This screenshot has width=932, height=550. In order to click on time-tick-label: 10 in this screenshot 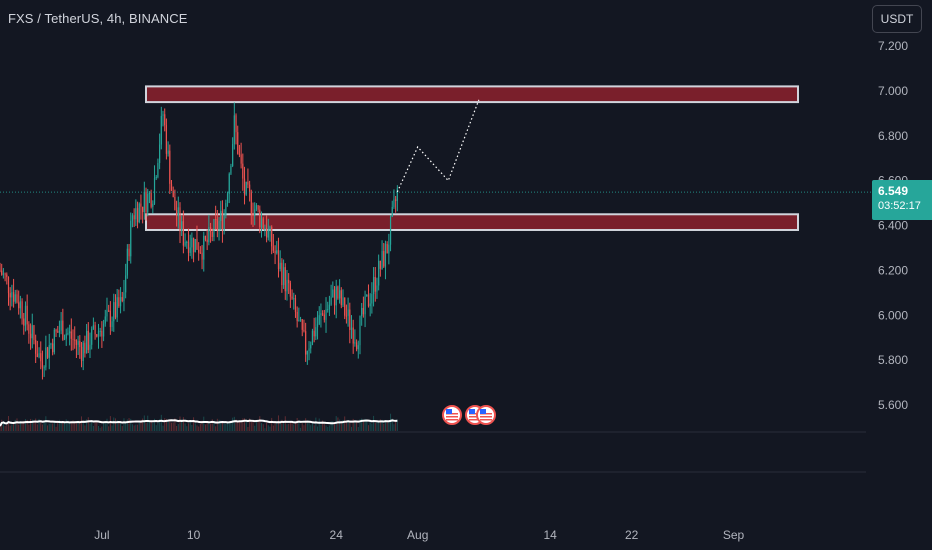, I will do `click(194, 535)`.